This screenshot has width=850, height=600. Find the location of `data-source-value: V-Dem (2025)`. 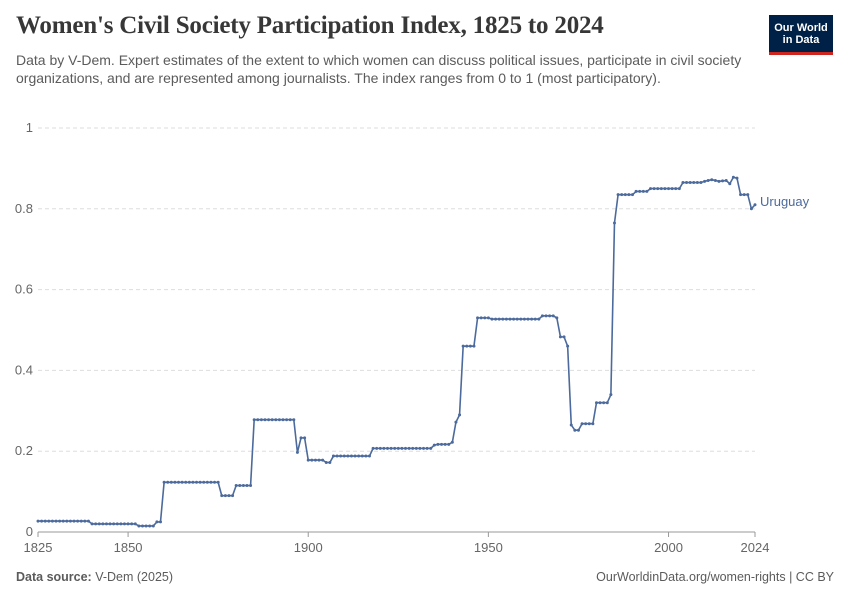

data-source-value: V-Dem (2025) is located at coordinates (134, 577).